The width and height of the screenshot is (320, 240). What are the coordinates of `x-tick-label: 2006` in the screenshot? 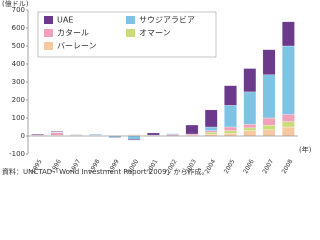 It's located at (249, 166).